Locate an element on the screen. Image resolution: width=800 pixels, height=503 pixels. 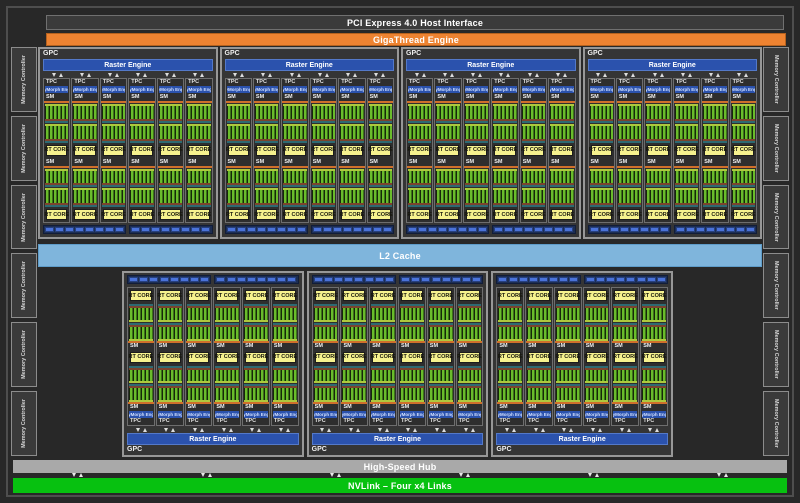
texture-unit-strip is located at coordinates (128, 229).